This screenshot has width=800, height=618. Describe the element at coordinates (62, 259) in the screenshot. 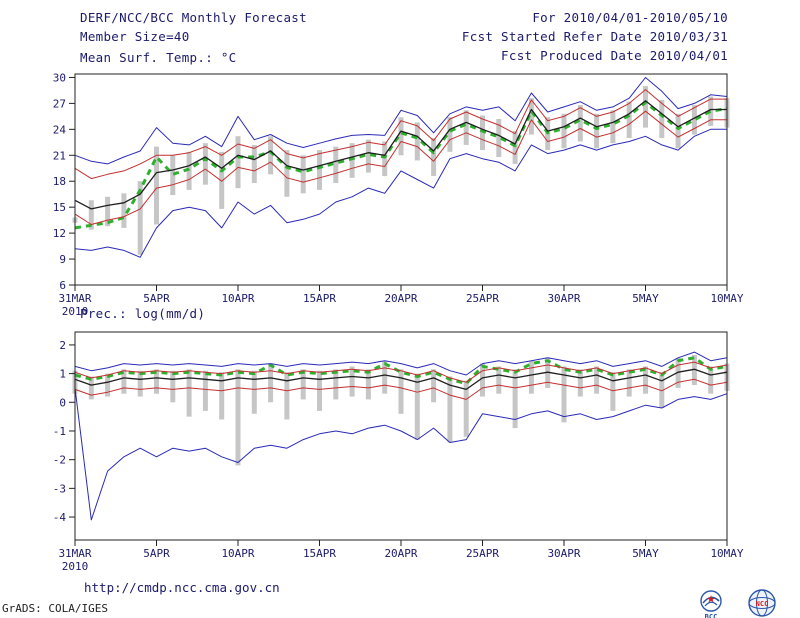

I see `y-tick-label: 9` at that location.